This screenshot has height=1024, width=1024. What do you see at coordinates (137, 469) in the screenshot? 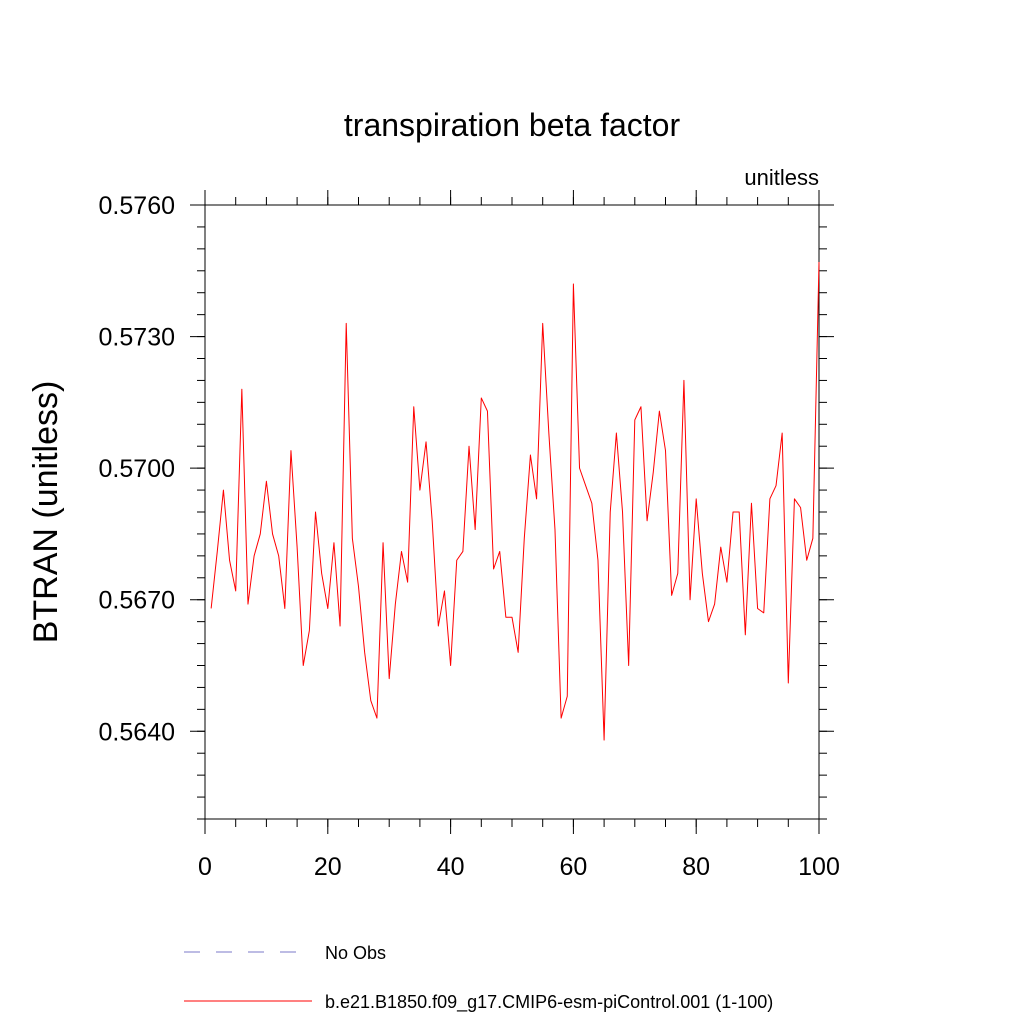
I see `y-tick-label: 0.5700` at bounding box center [137, 469].